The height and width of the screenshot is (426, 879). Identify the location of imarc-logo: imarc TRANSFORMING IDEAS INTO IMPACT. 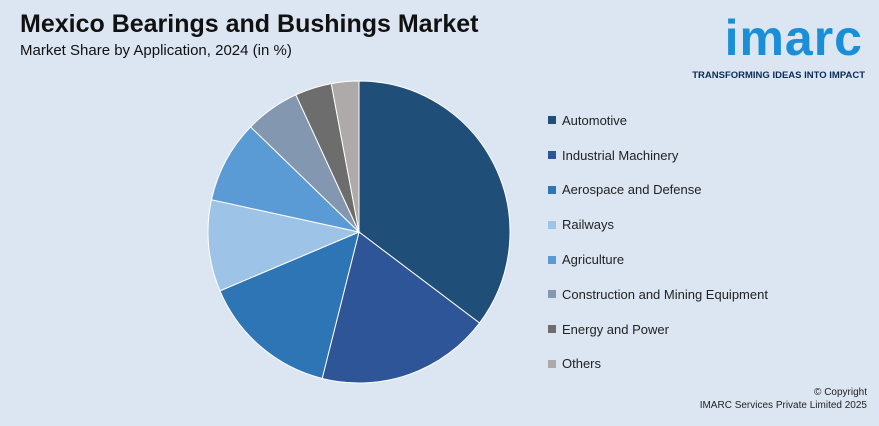
(776, 46).